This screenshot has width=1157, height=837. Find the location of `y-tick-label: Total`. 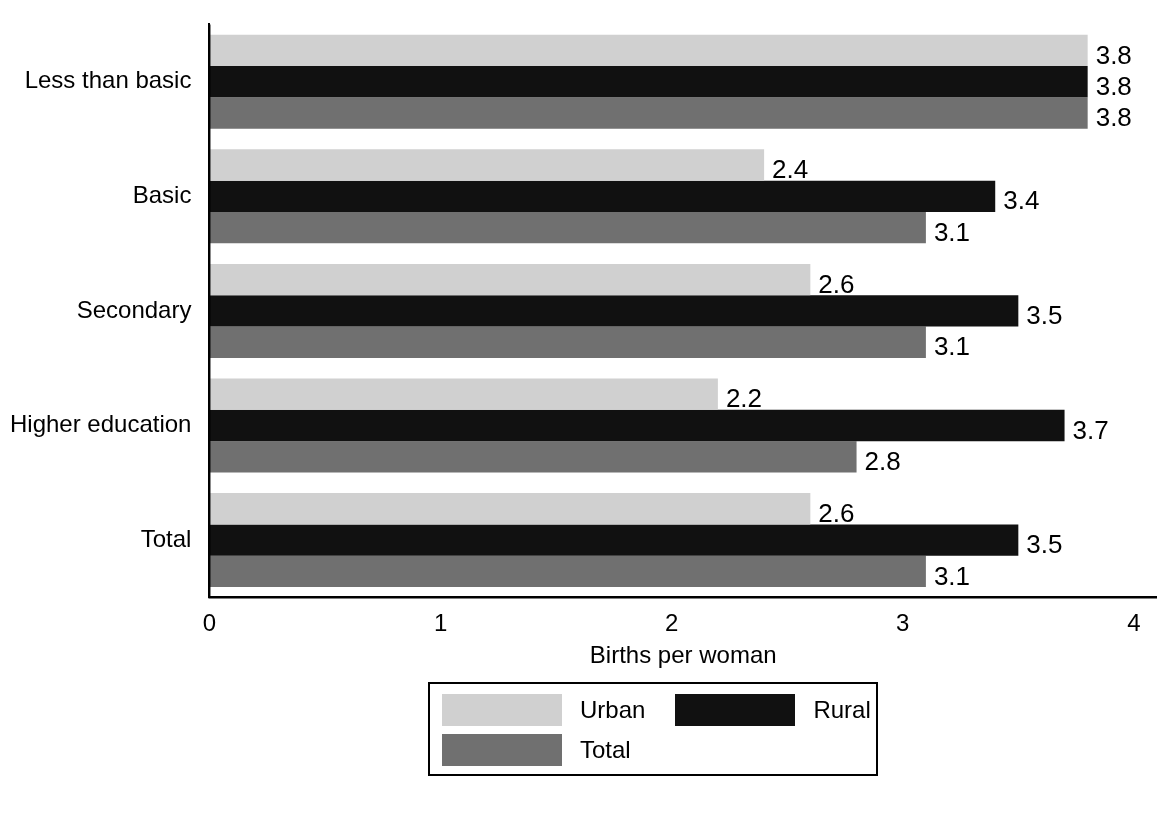

y-tick-label: Total is located at coordinates (166, 538).